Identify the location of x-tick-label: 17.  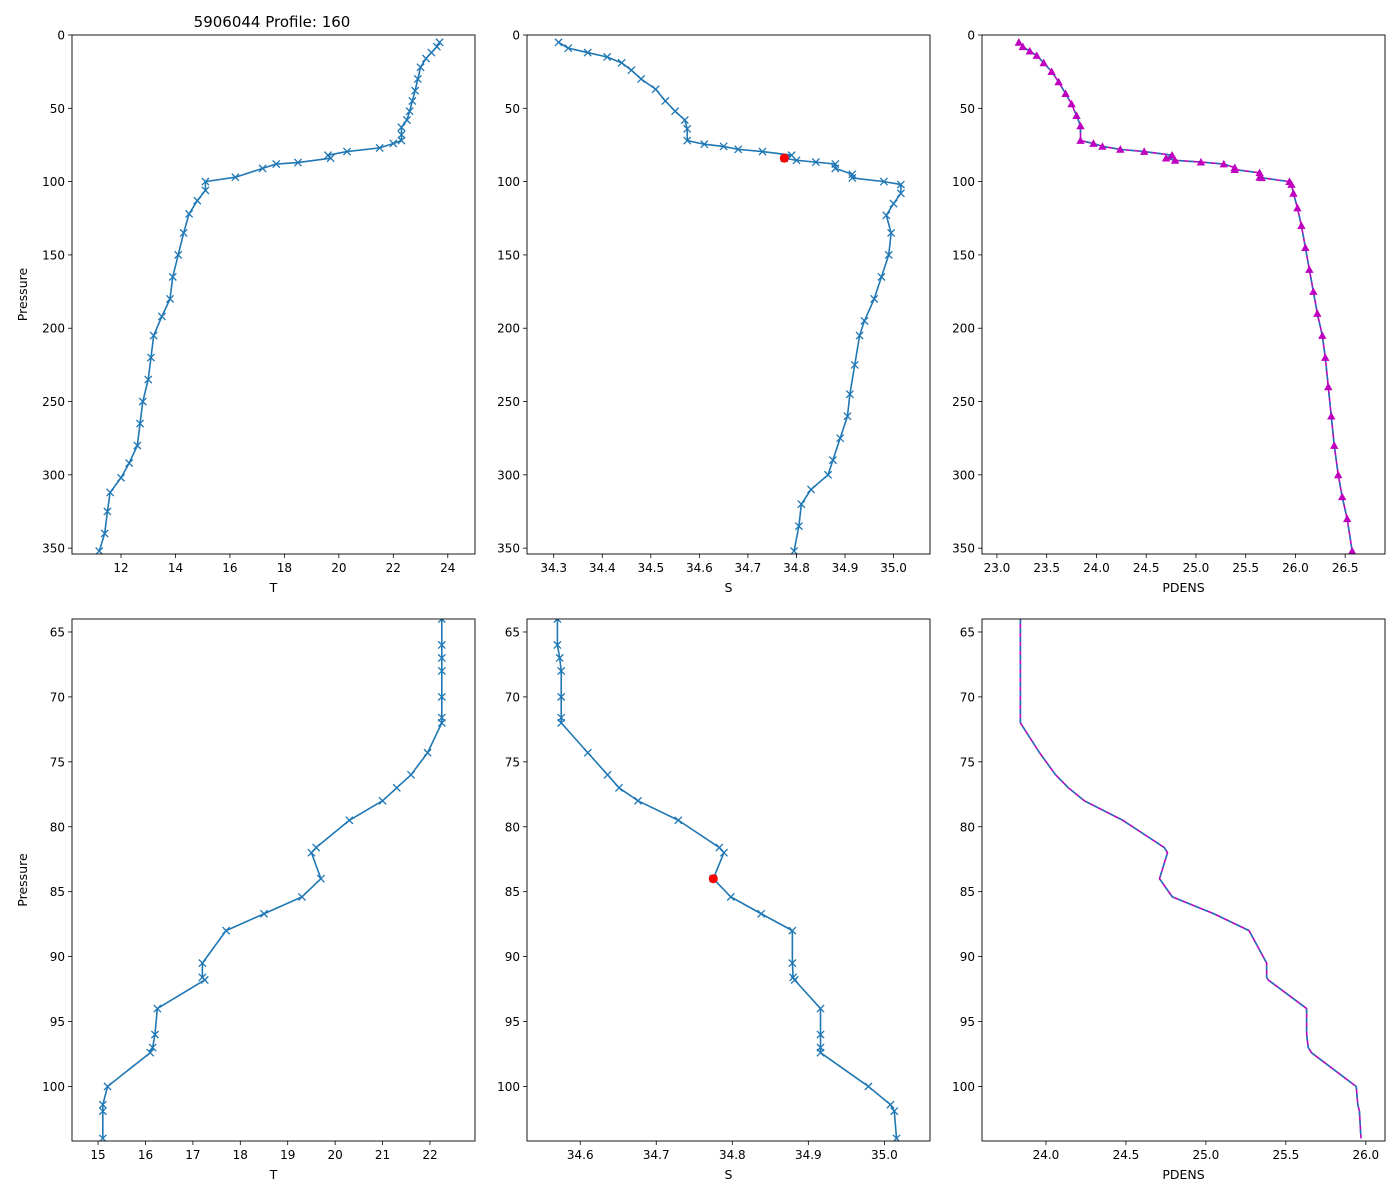
(192, 1155).